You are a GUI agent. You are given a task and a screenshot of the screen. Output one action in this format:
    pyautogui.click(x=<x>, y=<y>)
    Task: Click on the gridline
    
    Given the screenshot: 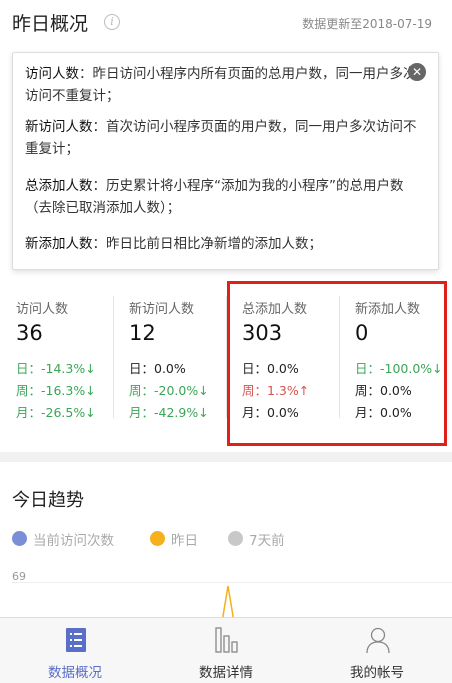 What is the action you would take?
    pyautogui.click(x=232, y=582)
    